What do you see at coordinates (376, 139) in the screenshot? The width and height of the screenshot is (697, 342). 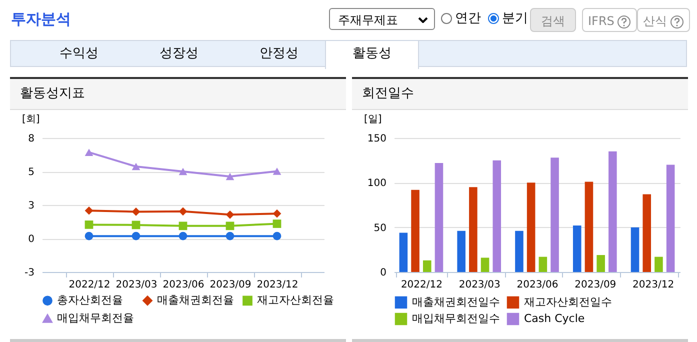 I see `y-tick-label: 150` at bounding box center [376, 139].